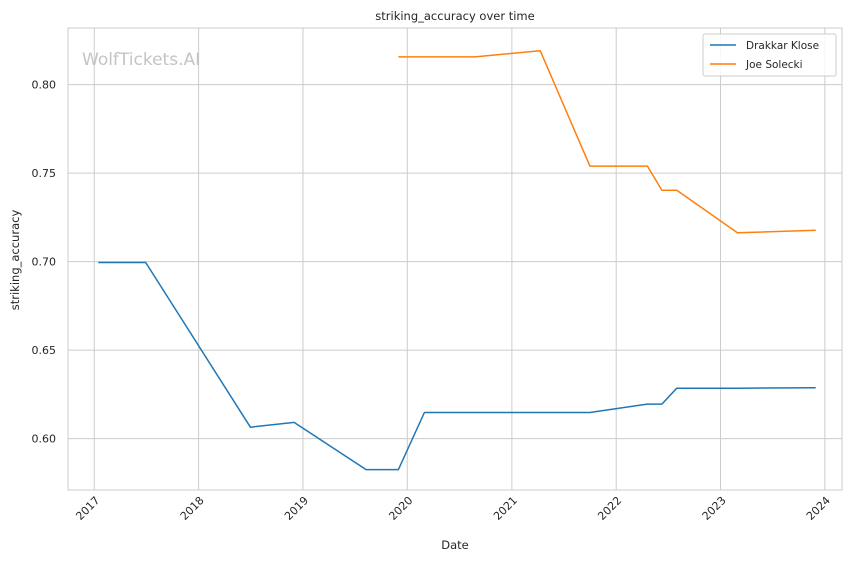  What do you see at coordinates (44, 350) in the screenshot?
I see `y-tick-label: 0.65` at bounding box center [44, 350].